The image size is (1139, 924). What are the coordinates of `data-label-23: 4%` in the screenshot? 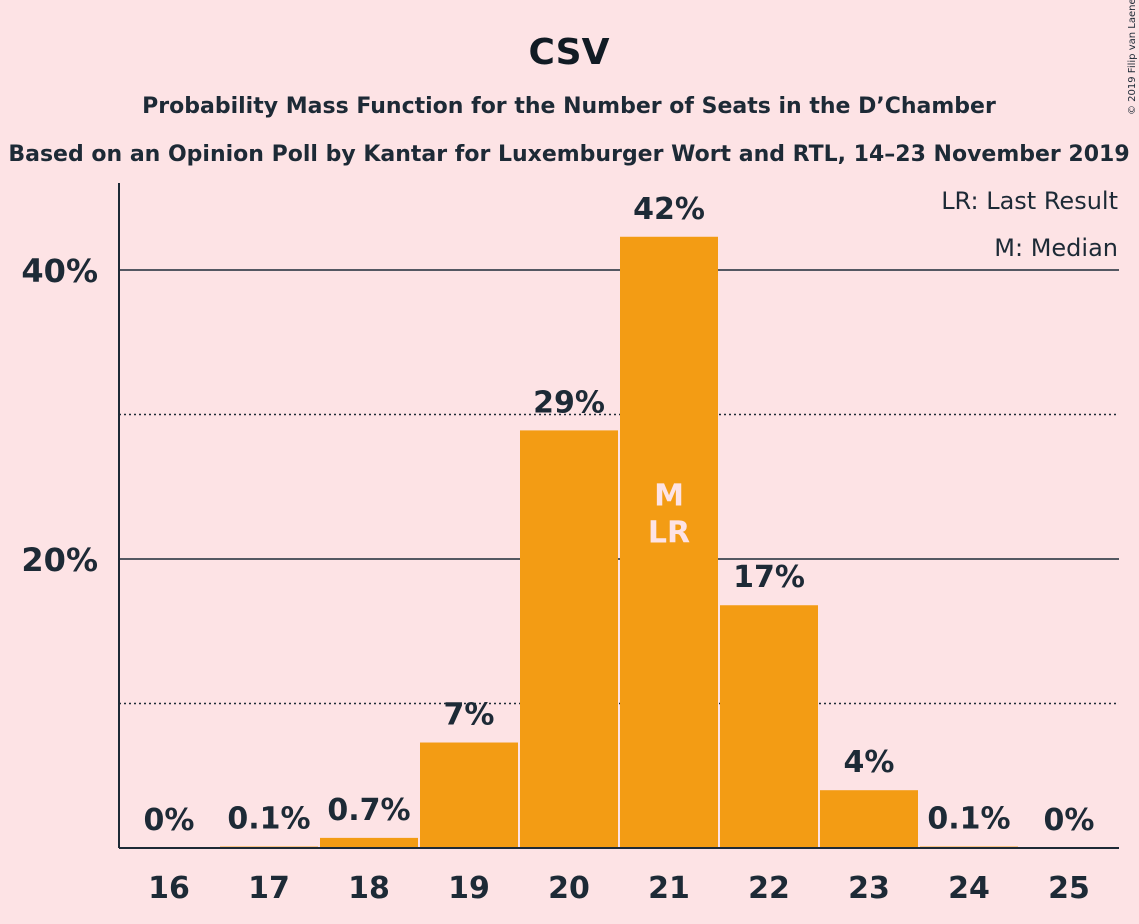 It's located at (869, 762).